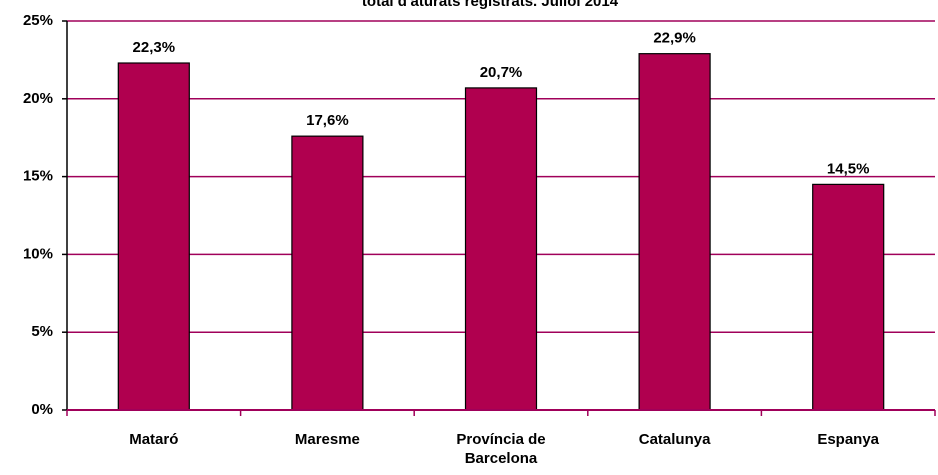 The image size is (938, 475). What do you see at coordinates (848, 439) in the screenshot?
I see `x-tick-label: Espanya` at bounding box center [848, 439].